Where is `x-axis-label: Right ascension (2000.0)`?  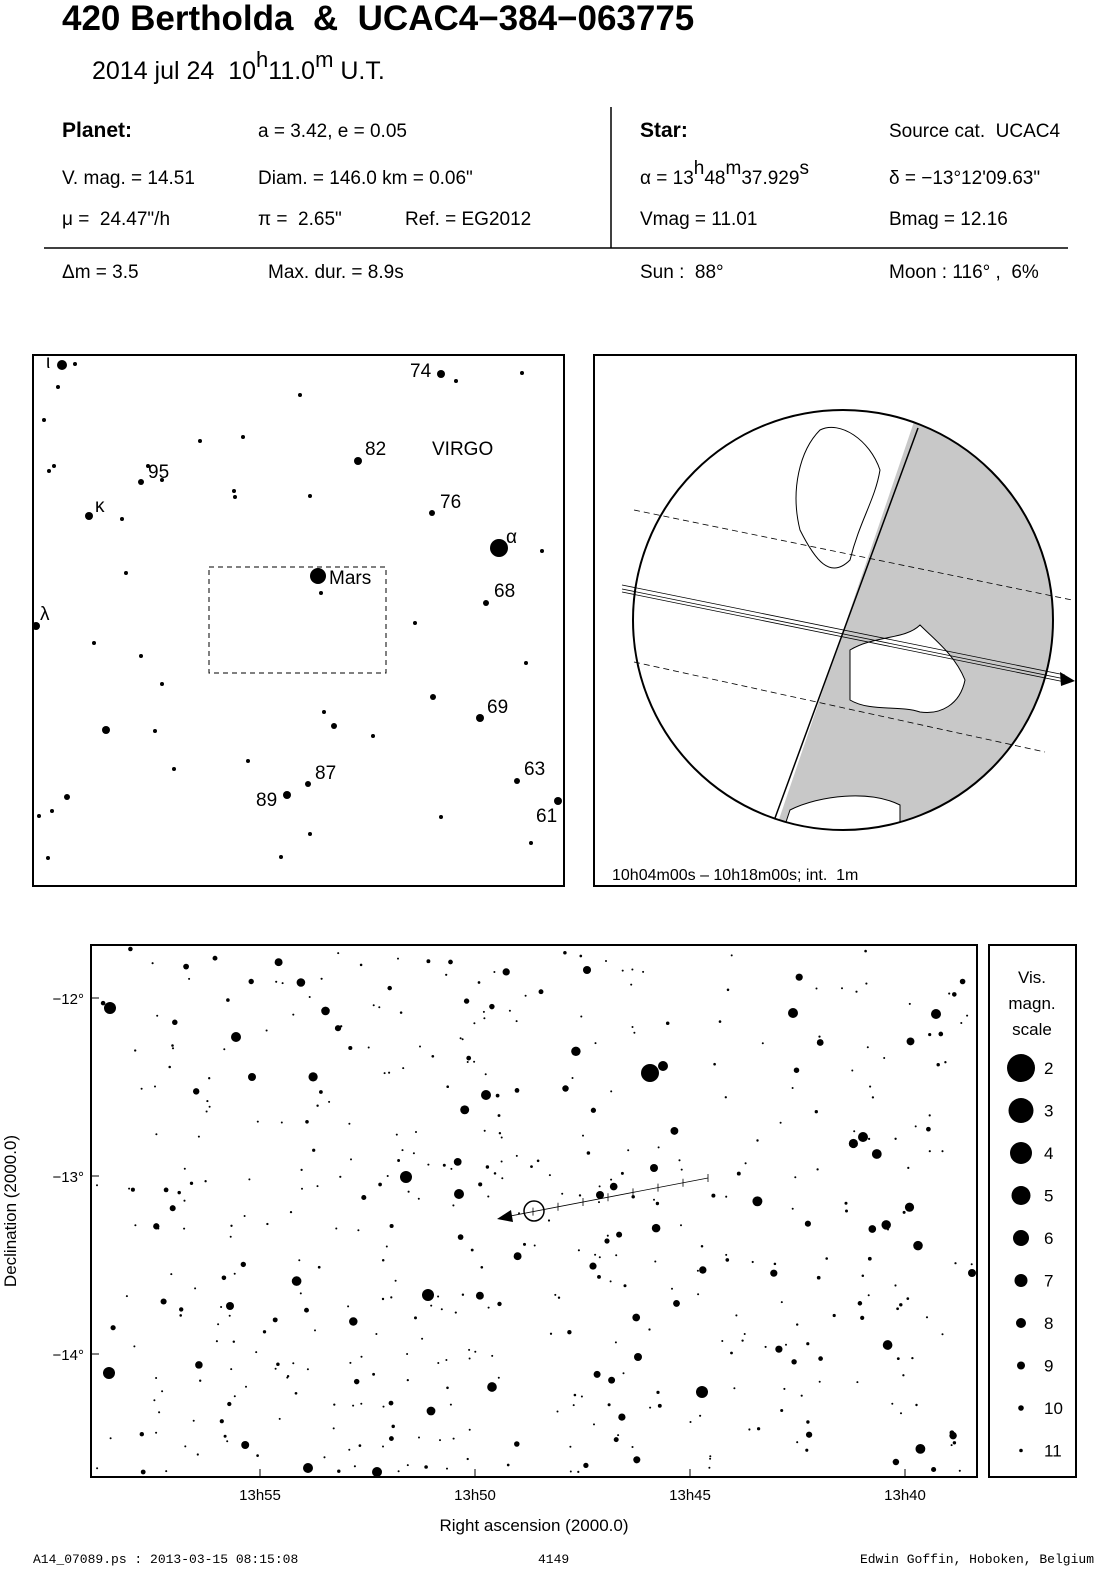
x-axis-label: Right ascension (2000.0) is located at coordinates (533, 1525).